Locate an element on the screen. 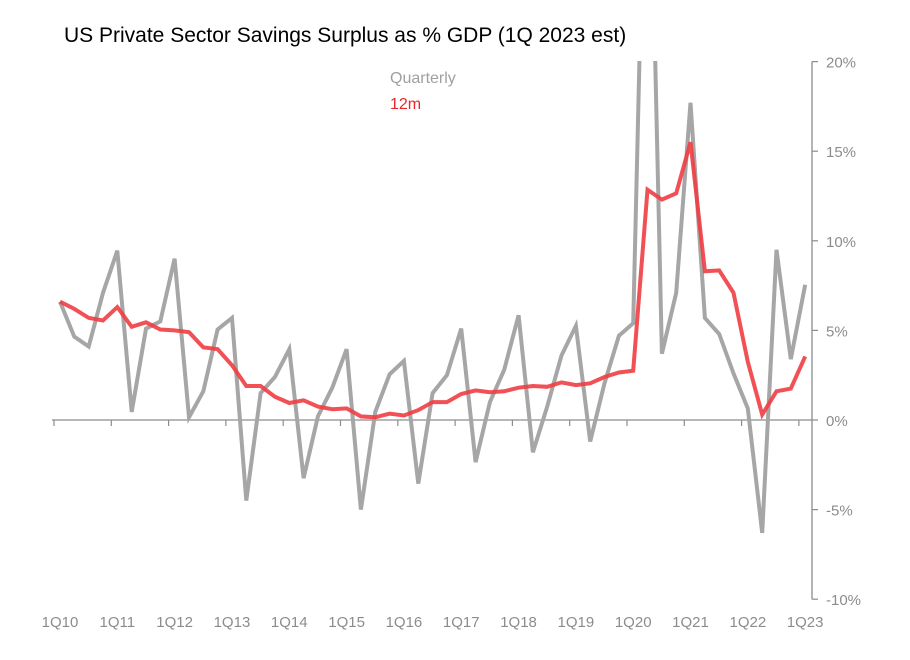 The width and height of the screenshot is (910, 660). x-tick-label: 1Q16 is located at coordinates (404, 622).